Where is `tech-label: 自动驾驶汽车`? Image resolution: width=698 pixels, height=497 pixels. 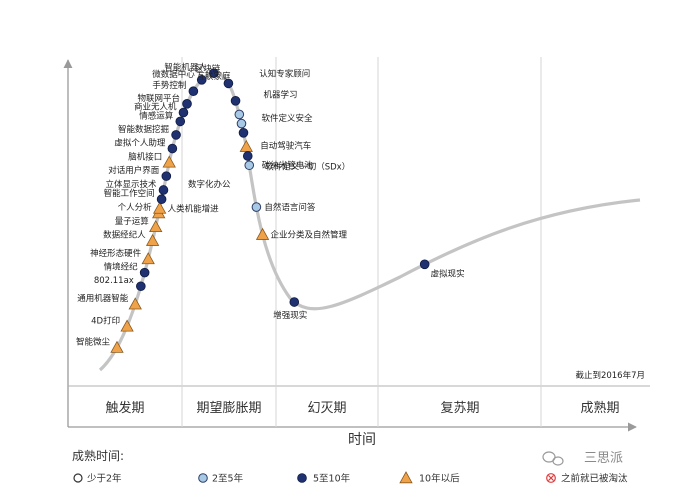 tech-label: 自动驾驶汽车 is located at coordinates (285, 146).